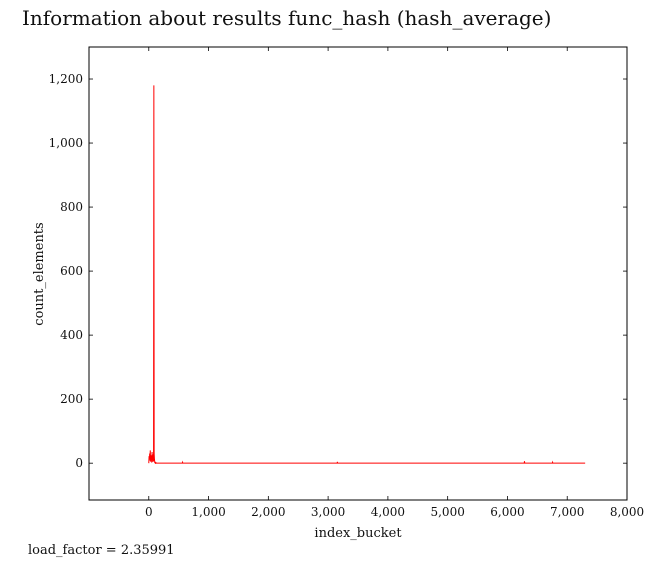  What do you see at coordinates (208, 512) in the screenshot?
I see `x-tick-label: 1,000` at bounding box center [208, 512].